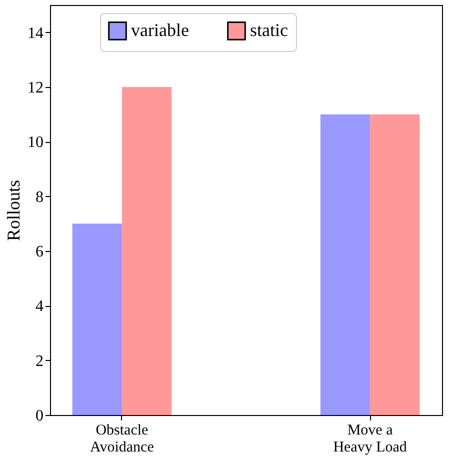  What do you see at coordinates (14, 211) in the screenshot?
I see `y-axis-title: Rollouts` at bounding box center [14, 211].